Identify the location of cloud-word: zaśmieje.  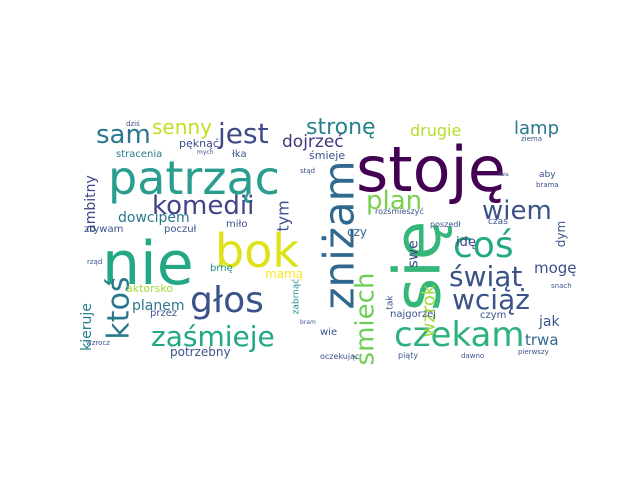
(213, 336).